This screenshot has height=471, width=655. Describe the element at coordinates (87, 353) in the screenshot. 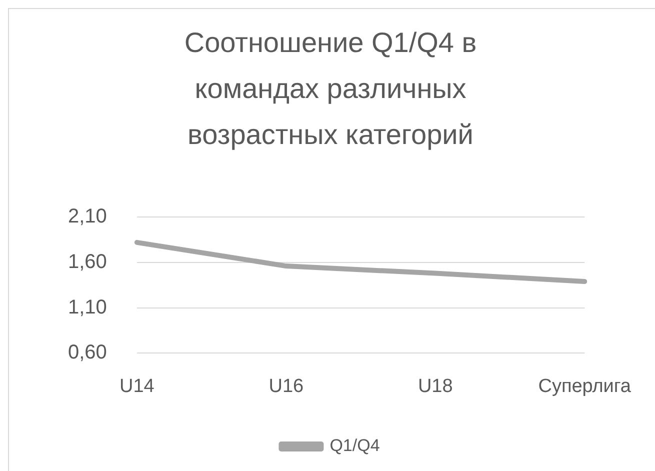

I see `y-tick-label: 0,60` at that location.